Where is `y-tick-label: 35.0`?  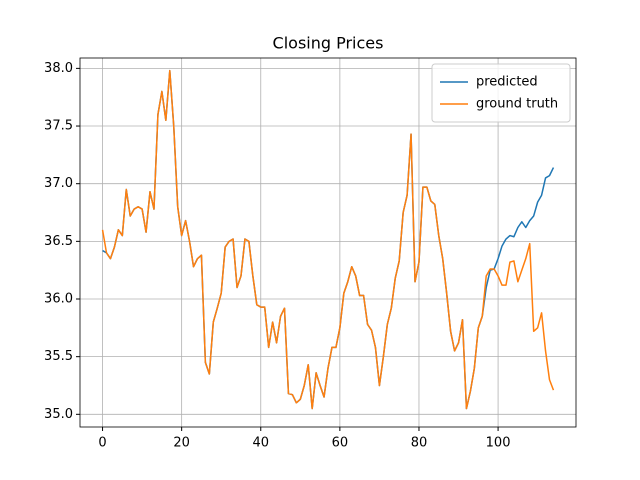
y-tick-label: 35.0 is located at coordinates (58, 414).